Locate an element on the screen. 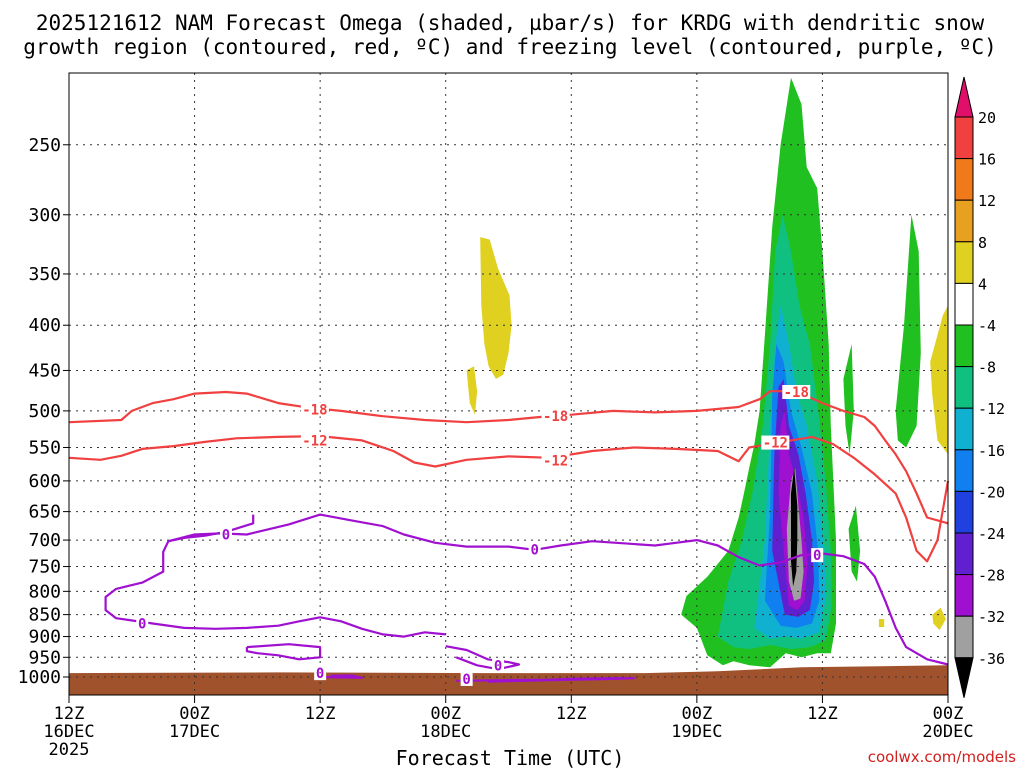 This screenshot has width=1024, height=768. colorbar-label: -32 is located at coordinates (991, 617).